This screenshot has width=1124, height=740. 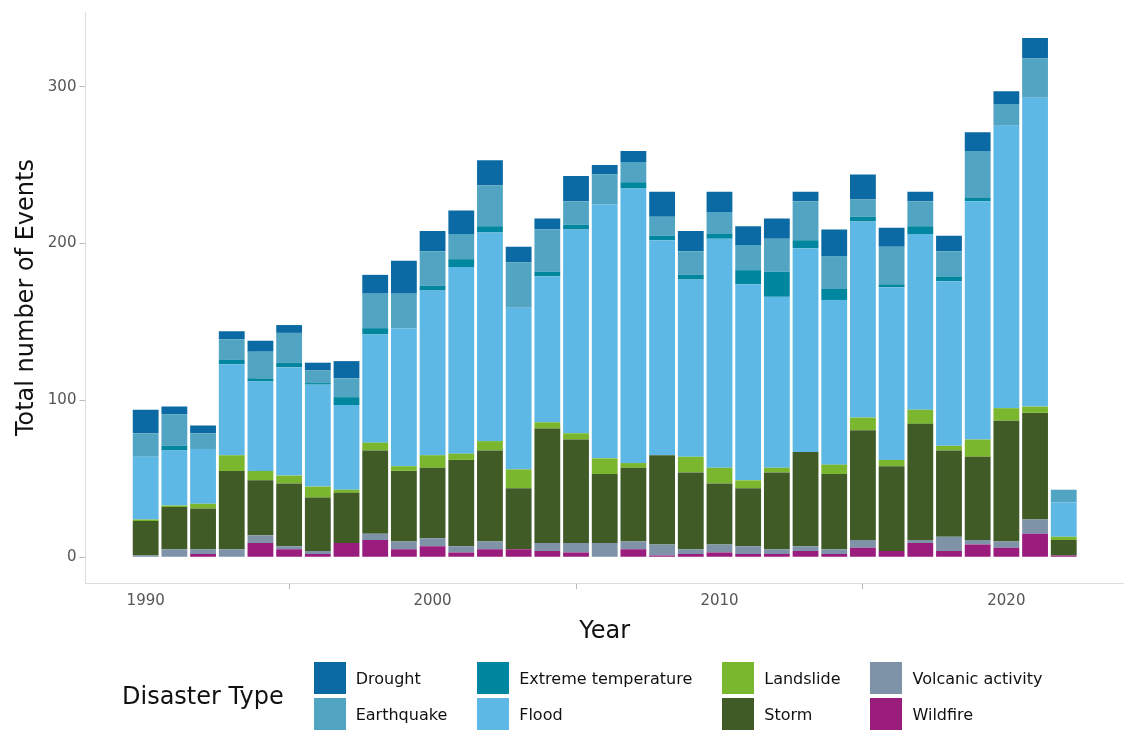 What do you see at coordinates (432, 600) in the screenshot?
I see `x-tick-label: 2000` at bounding box center [432, 600].